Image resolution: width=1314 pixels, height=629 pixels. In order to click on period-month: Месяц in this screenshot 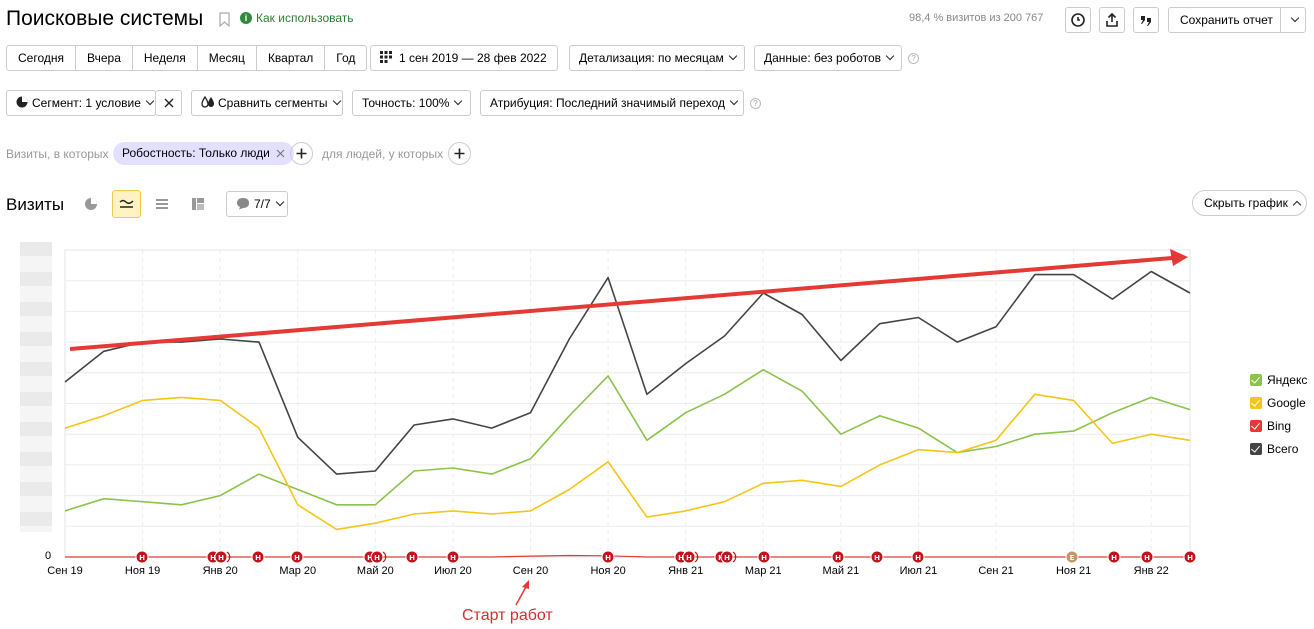, I will do `click(227, 58)`.